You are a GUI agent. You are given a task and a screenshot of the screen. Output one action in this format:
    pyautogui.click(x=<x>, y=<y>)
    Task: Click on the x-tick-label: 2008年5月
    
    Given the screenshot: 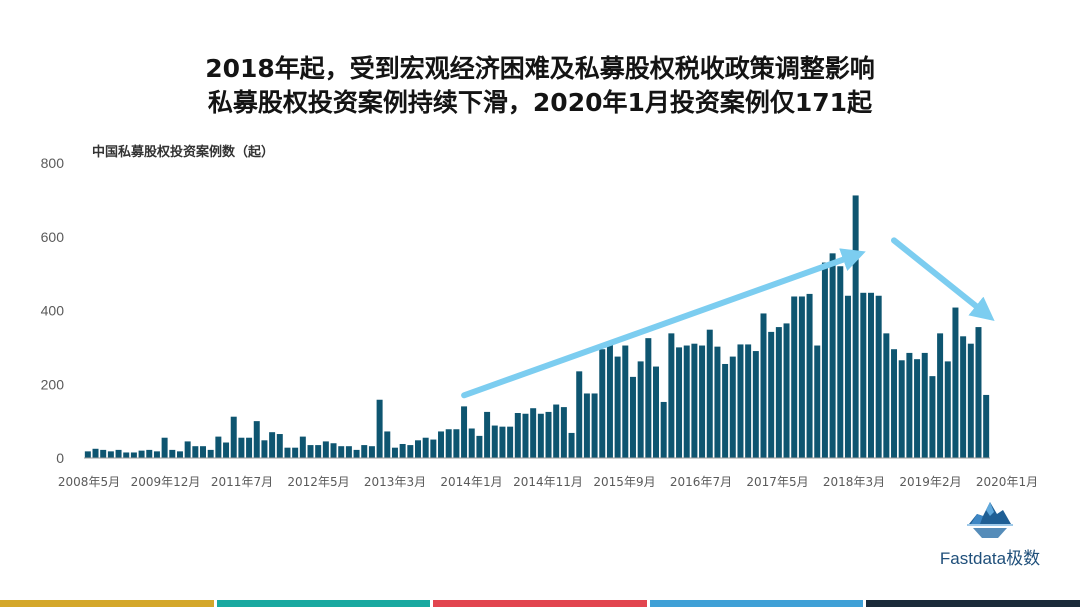 What is the action you would take?
    pyautogui.click(x=89, y=482)
    